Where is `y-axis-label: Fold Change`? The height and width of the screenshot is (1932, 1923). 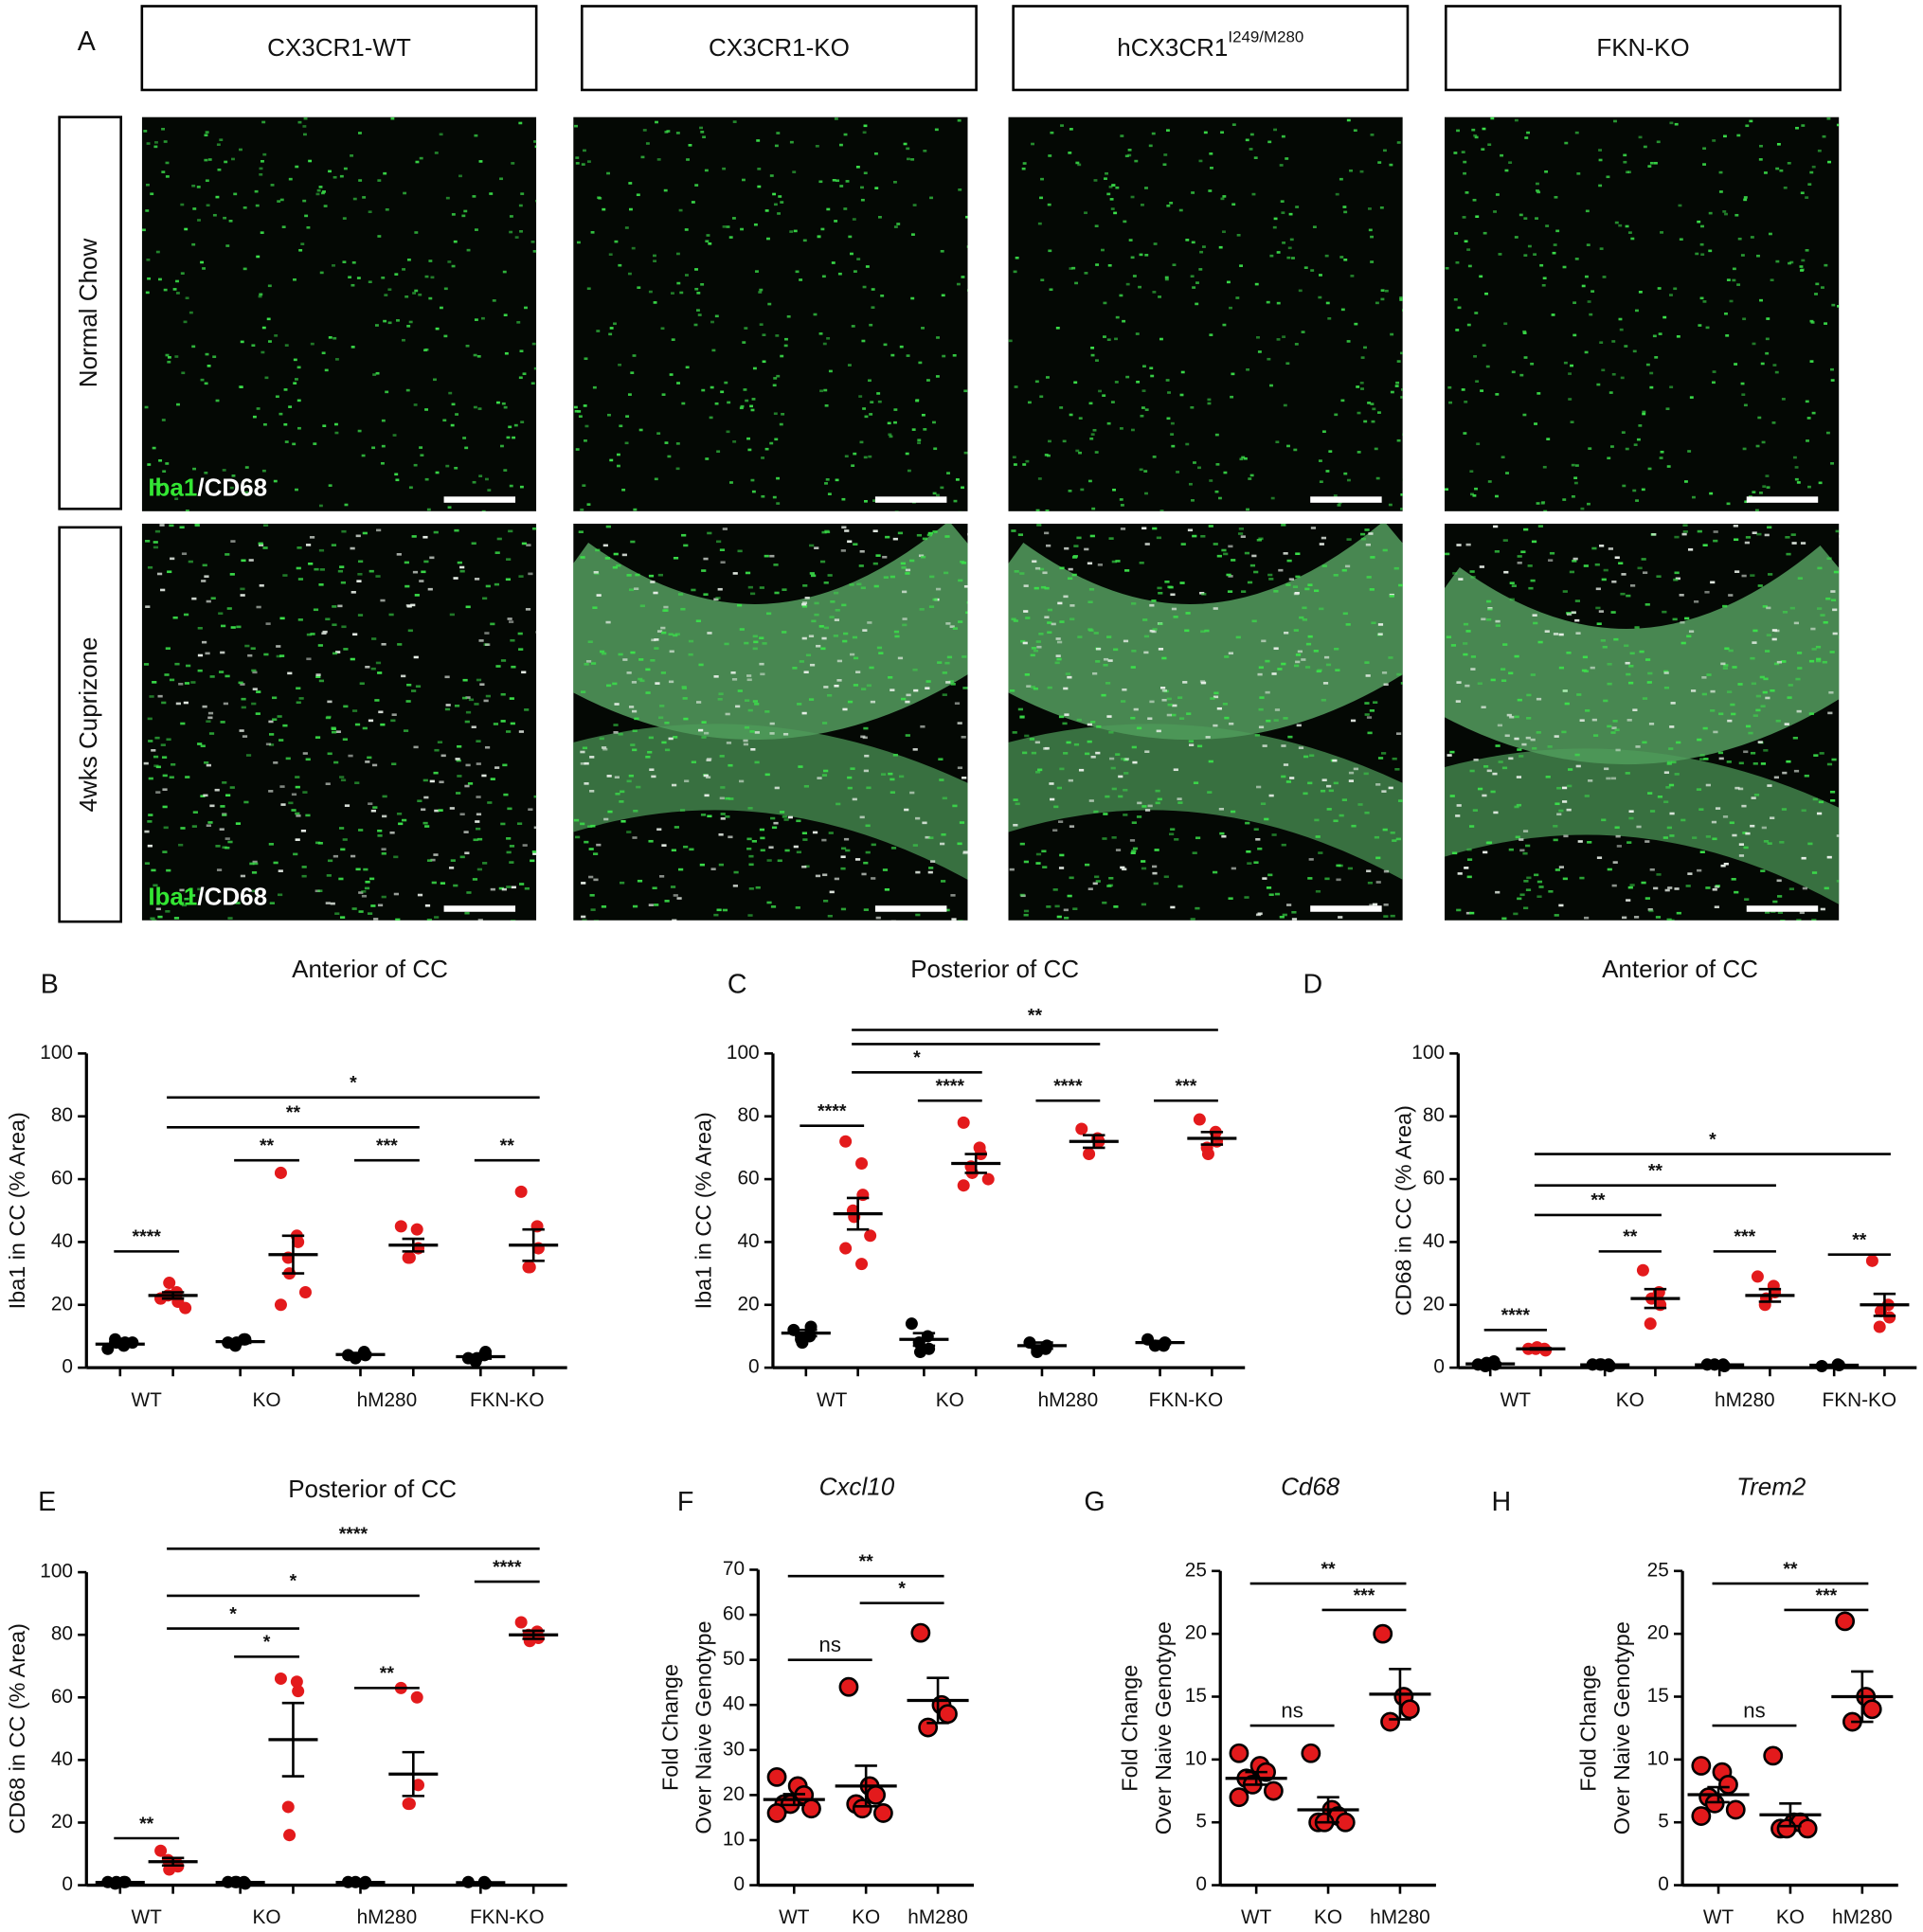 y-axis-label: Fold Change is located at coordinates (670, 1727).